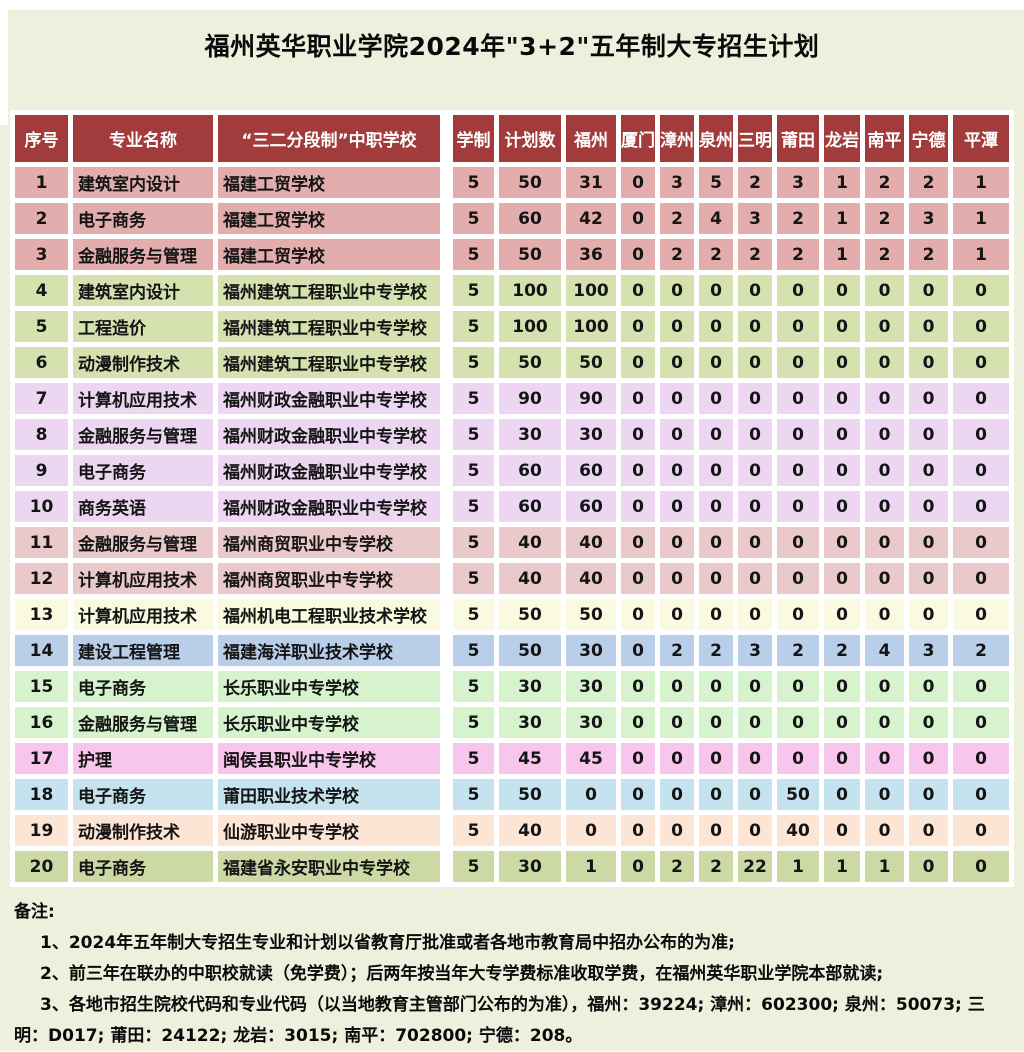 This screenshot has height=1052, width=1024. Describe the element at coordinates (591, 434) in the screenshot. I see `city-count-cell: 30` at that location.